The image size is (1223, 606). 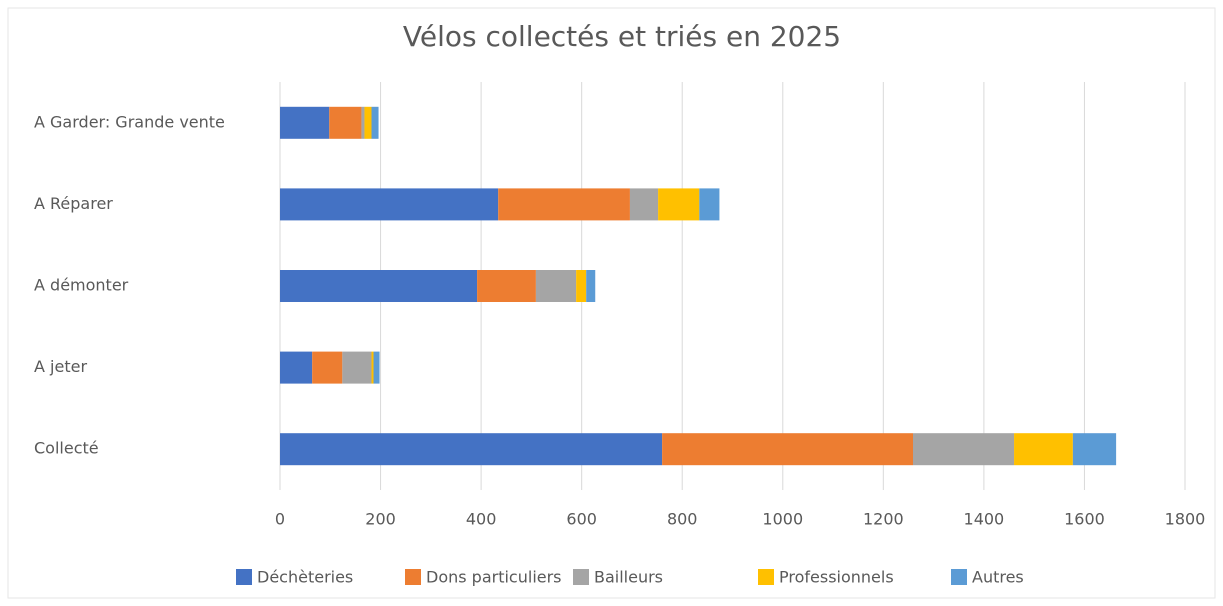 I want to click on y-tick-label: Collecté, so click(x=66, y=448).